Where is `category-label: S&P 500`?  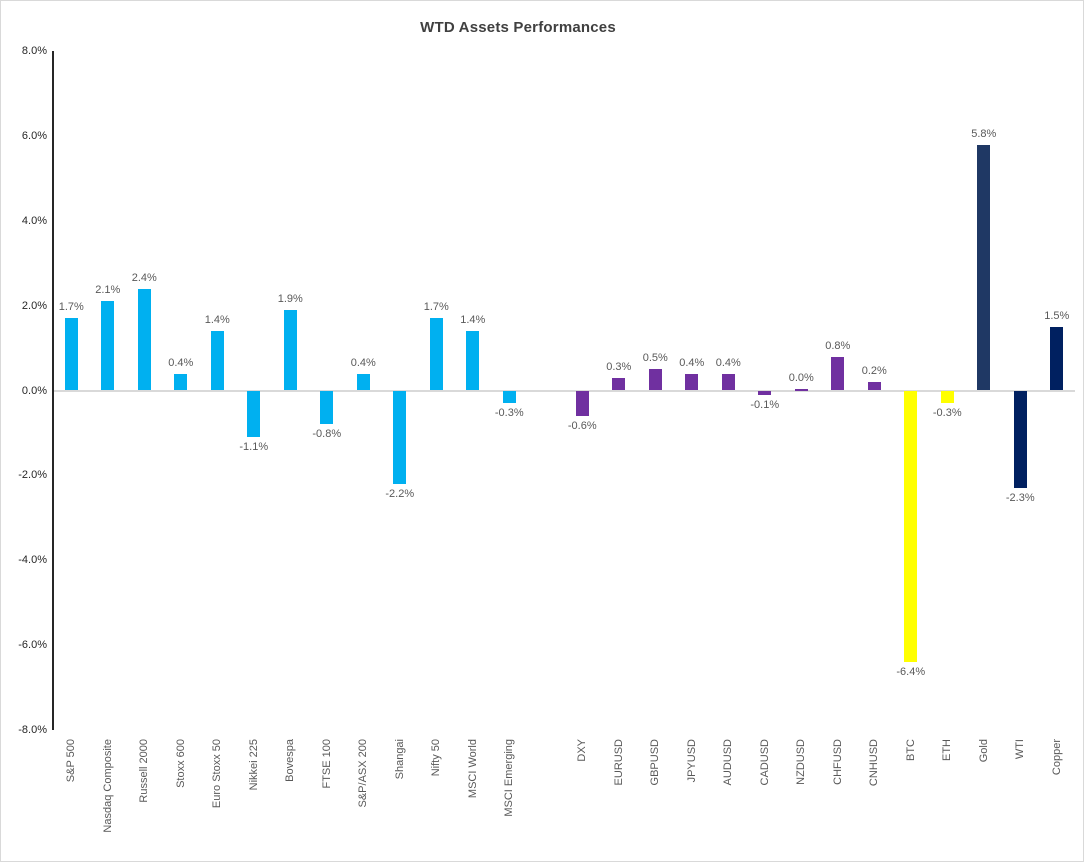 category-label: S&P 500 is located at coordinates (71, 761).